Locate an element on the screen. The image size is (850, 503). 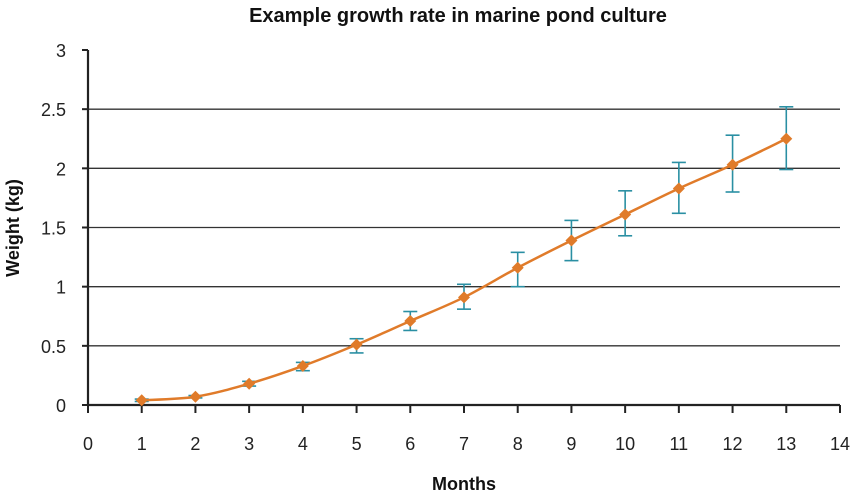
x-tick-label: 13 is located at coordinates (786, 444).